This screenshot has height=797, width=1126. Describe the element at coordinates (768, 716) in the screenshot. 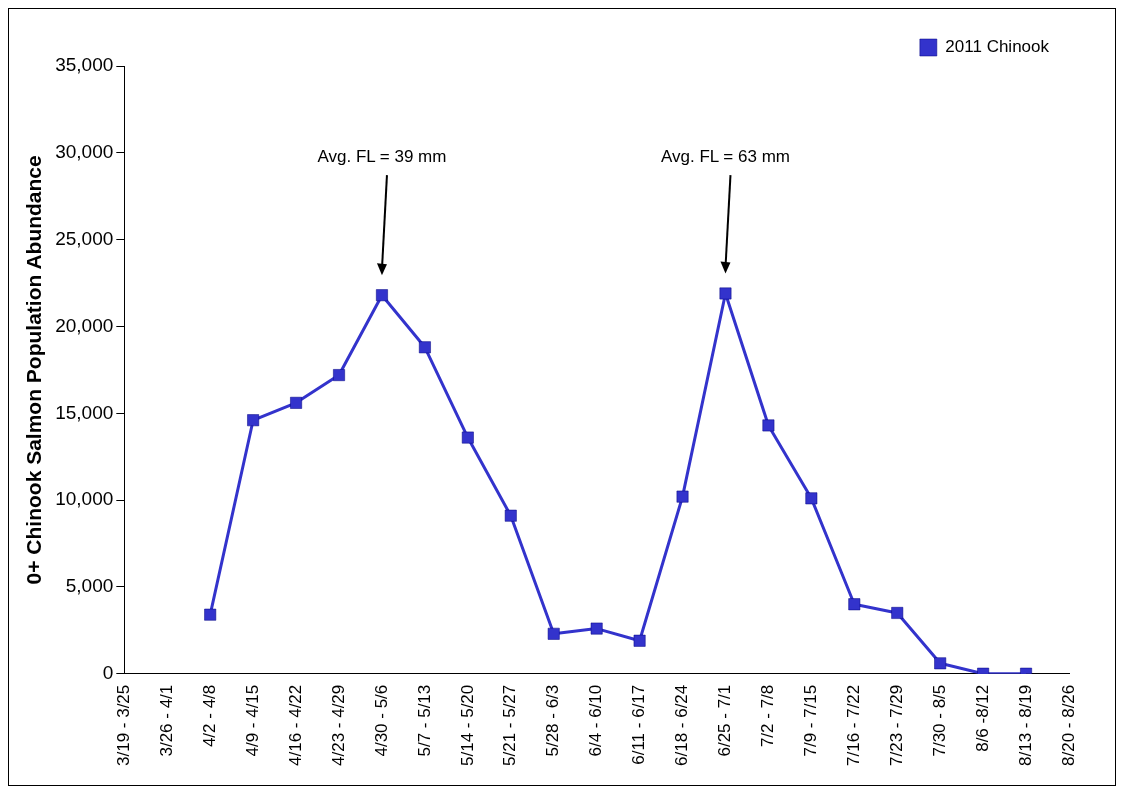

I see `x-tick-label: 7/2 - 7/8` at that location.